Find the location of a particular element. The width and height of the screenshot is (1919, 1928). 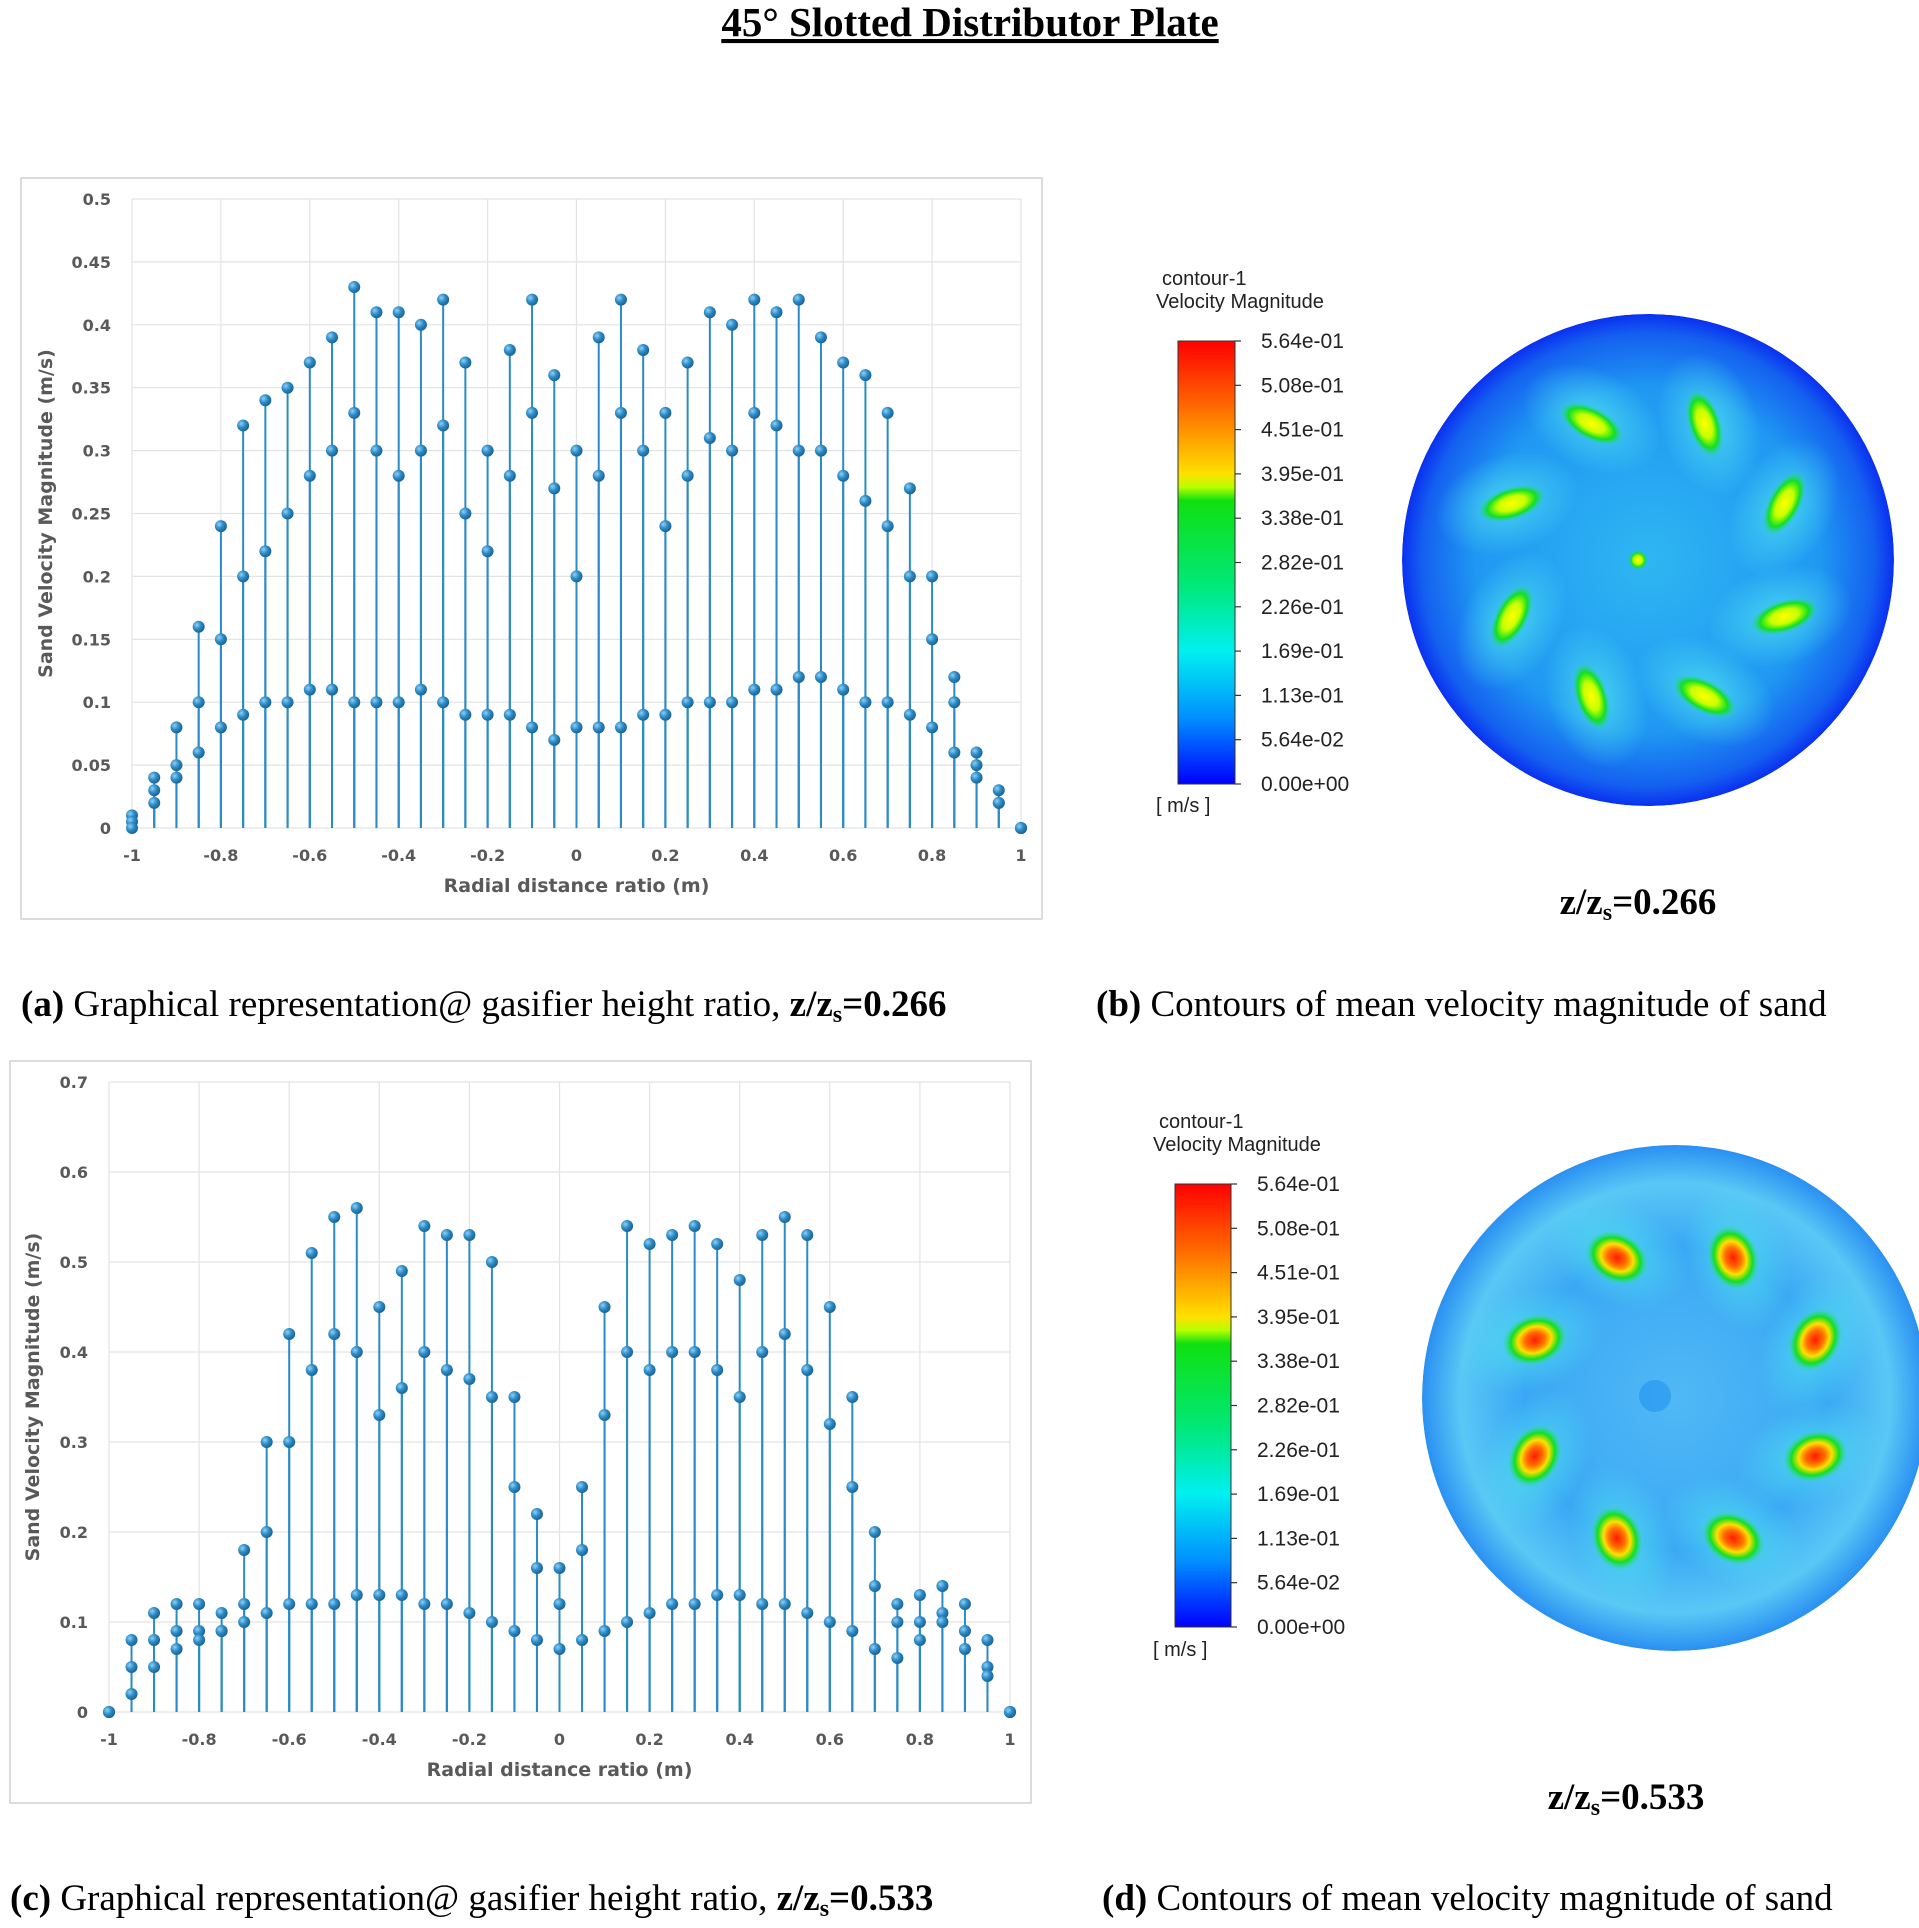

x-tick-label: 0 is located at coordinates (576, 855).